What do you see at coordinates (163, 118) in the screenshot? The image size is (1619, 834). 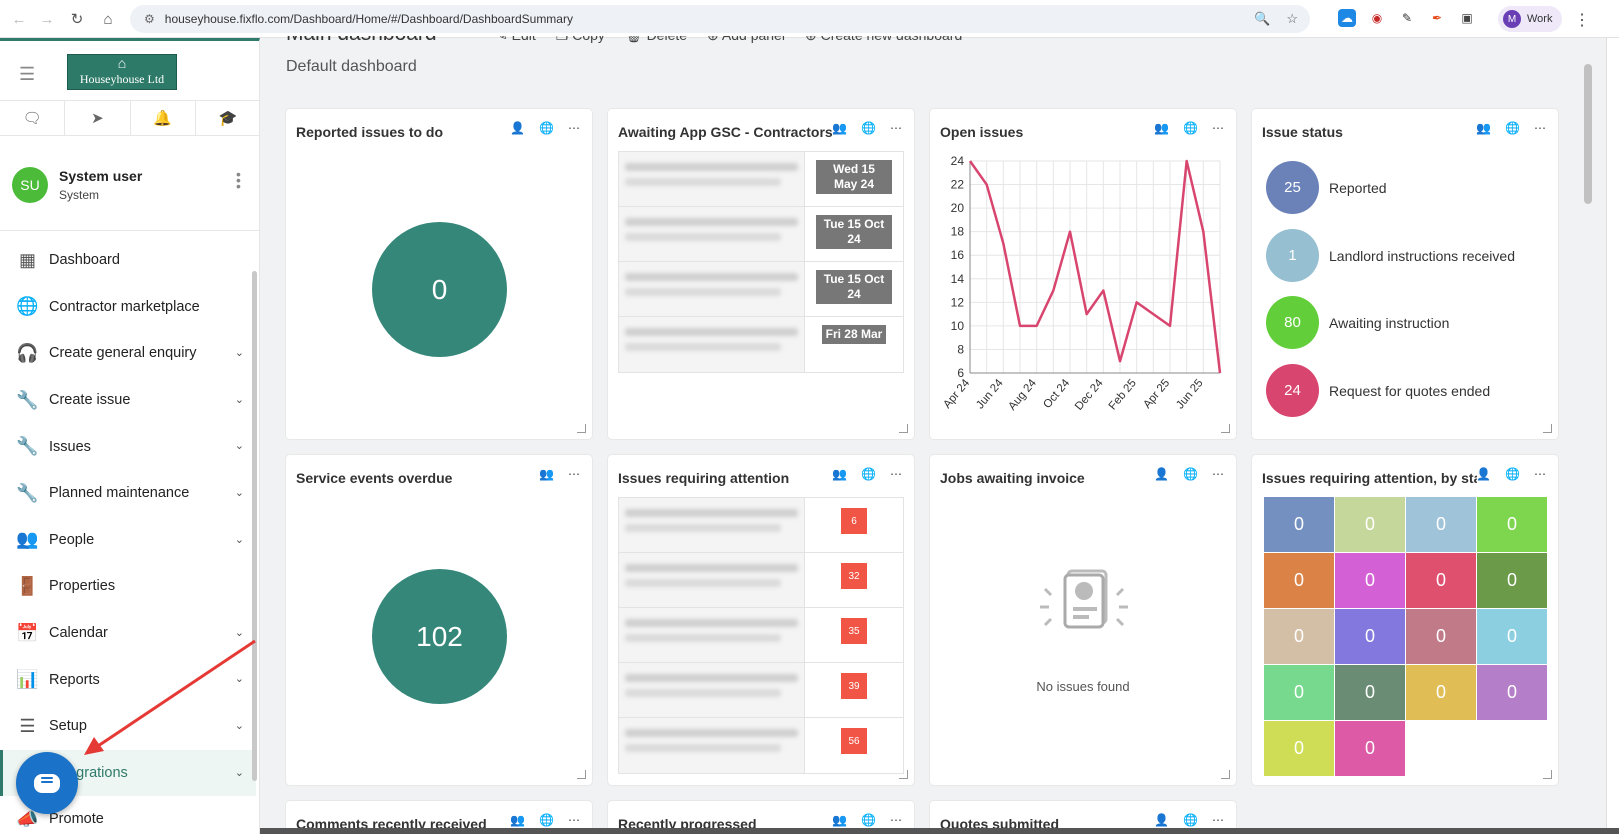 I see `bell-icon: 🔔` at bounding box center [163, 118].